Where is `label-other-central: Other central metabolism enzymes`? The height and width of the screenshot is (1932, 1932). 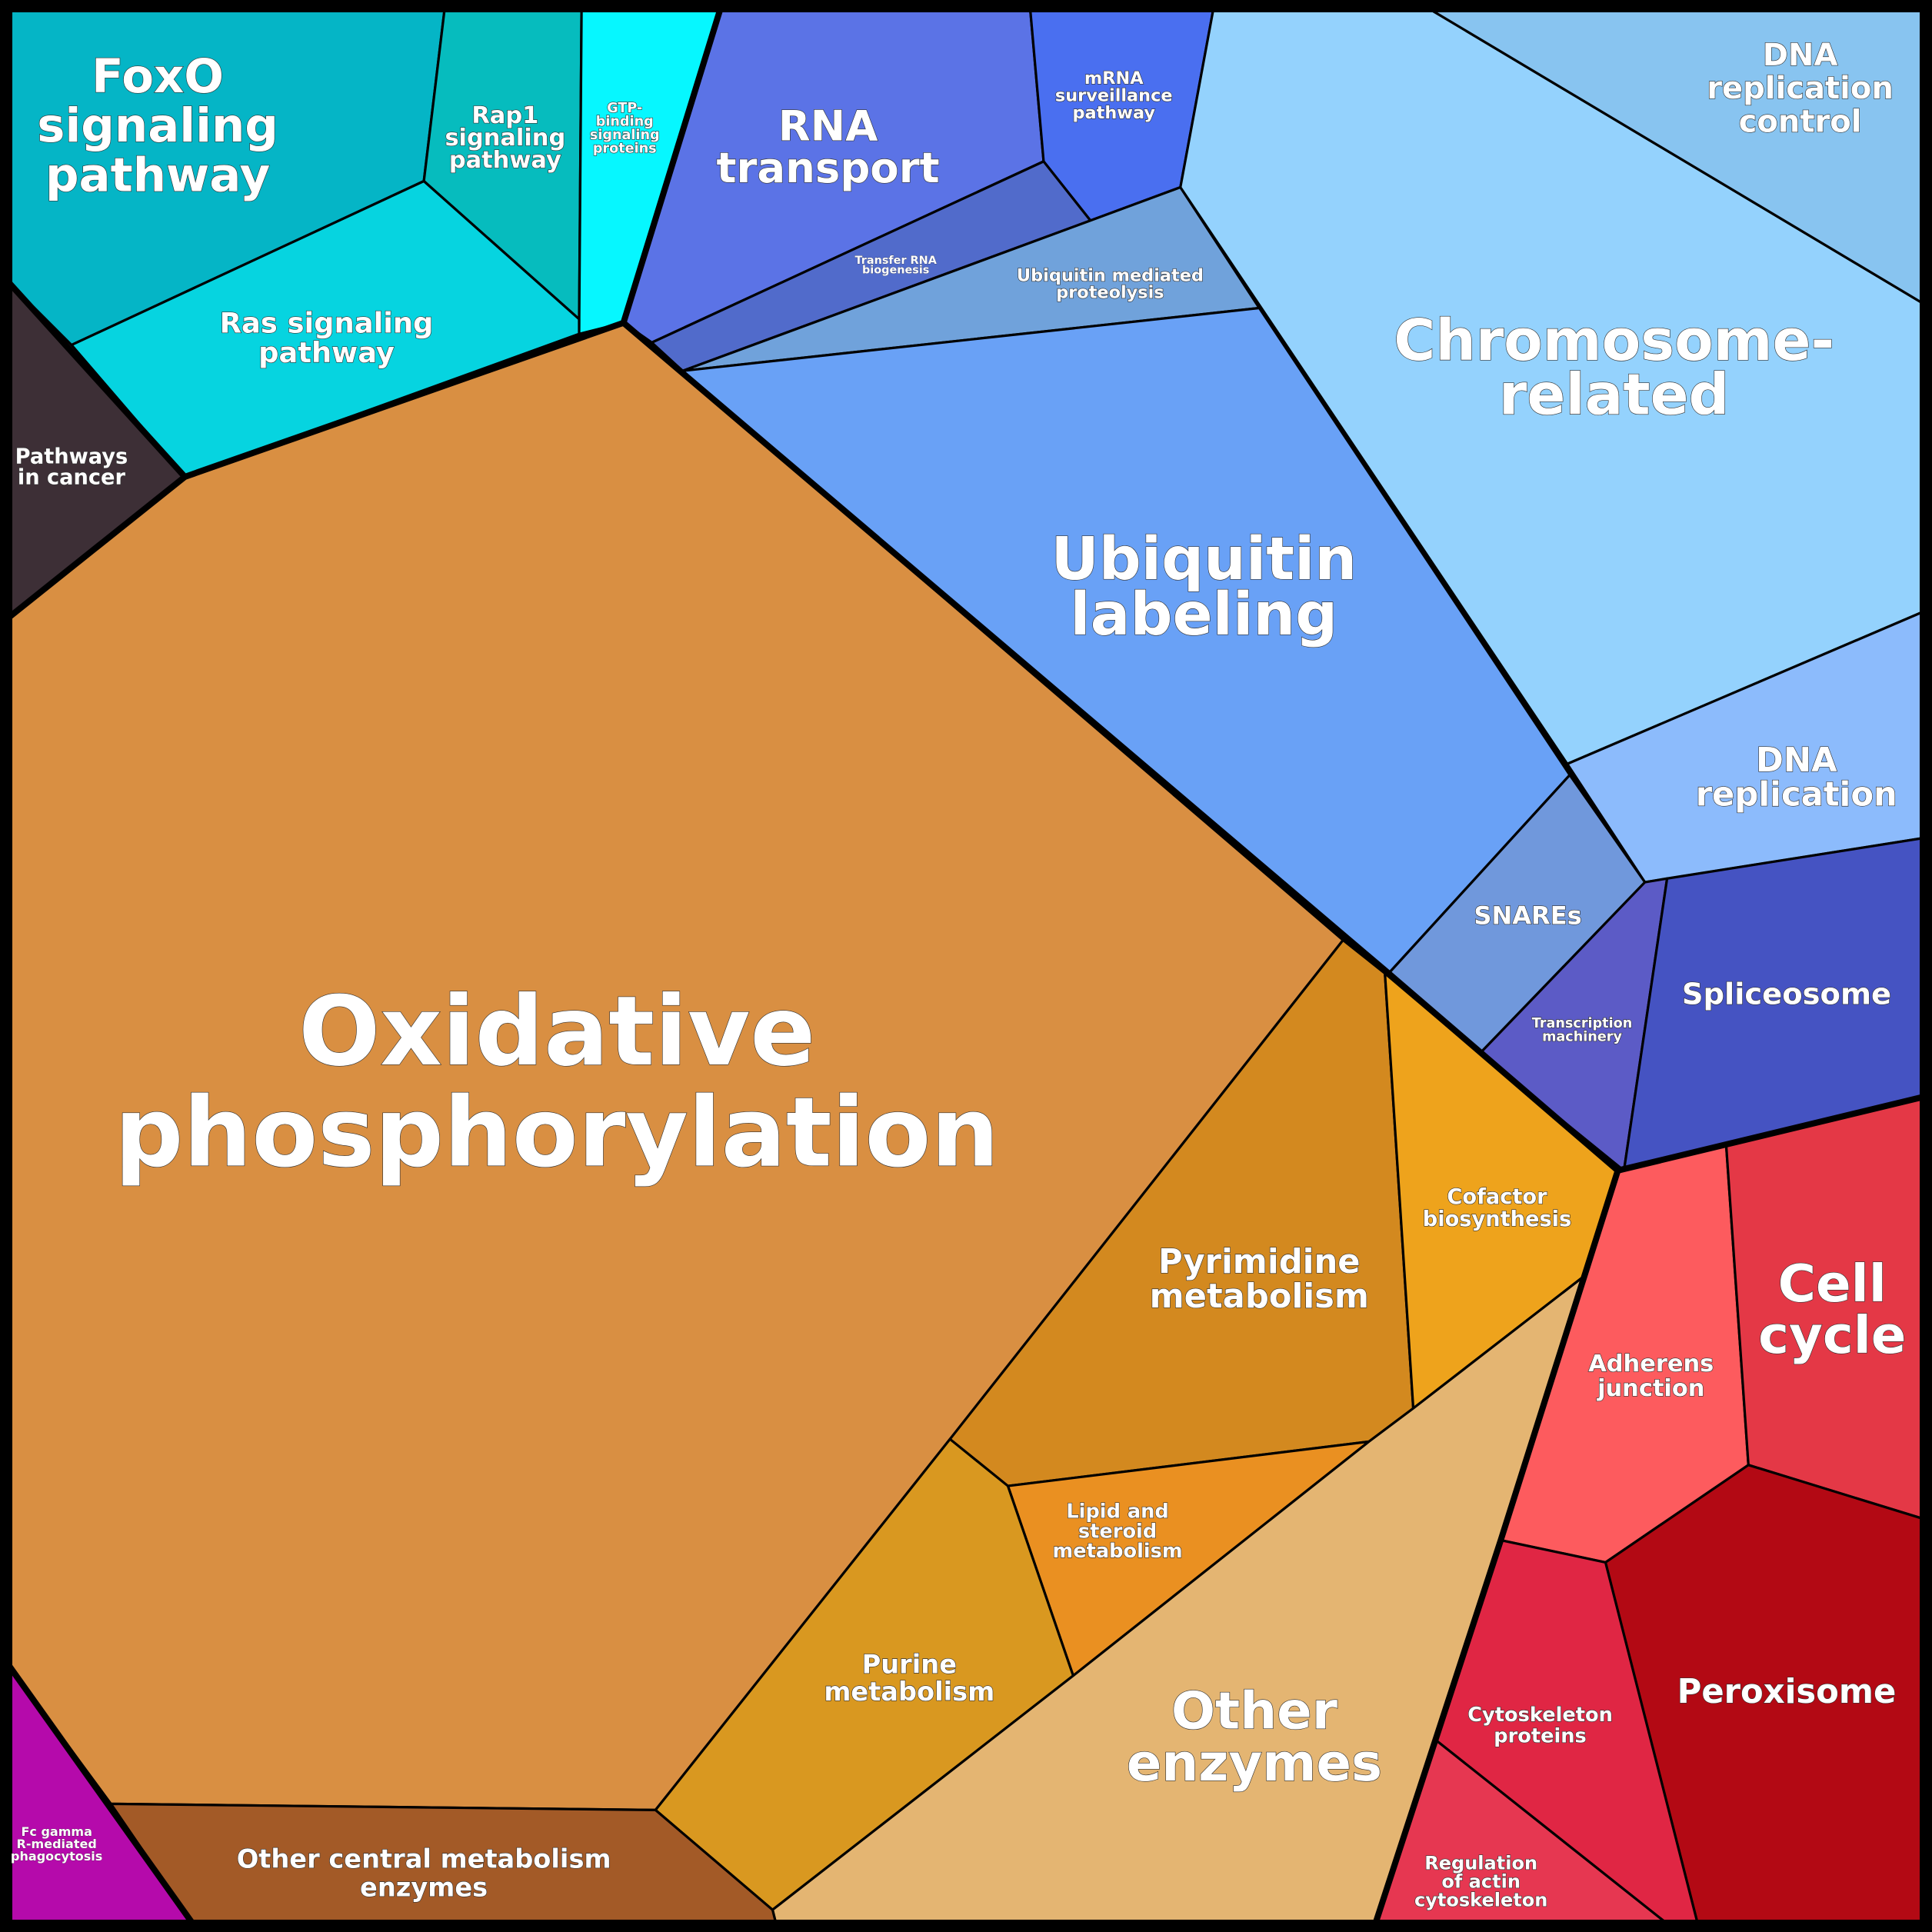 label-other-central: Other central metabolism enzymes is located at coordinates (424, 1873).